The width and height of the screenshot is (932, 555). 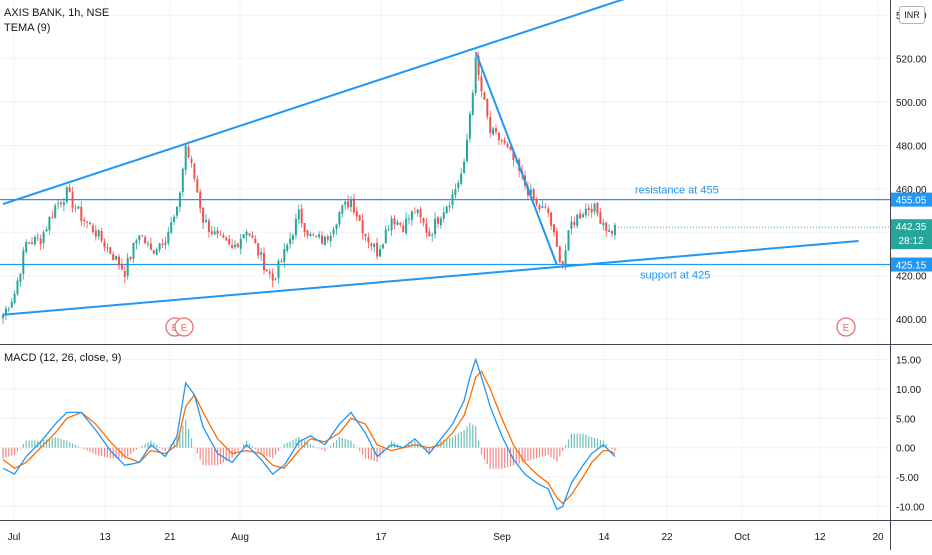 What do you see at coordinates (906, 419) in the screenshot?
I see `macd-tick-label: 5.00` at bounding box center [906, 419].